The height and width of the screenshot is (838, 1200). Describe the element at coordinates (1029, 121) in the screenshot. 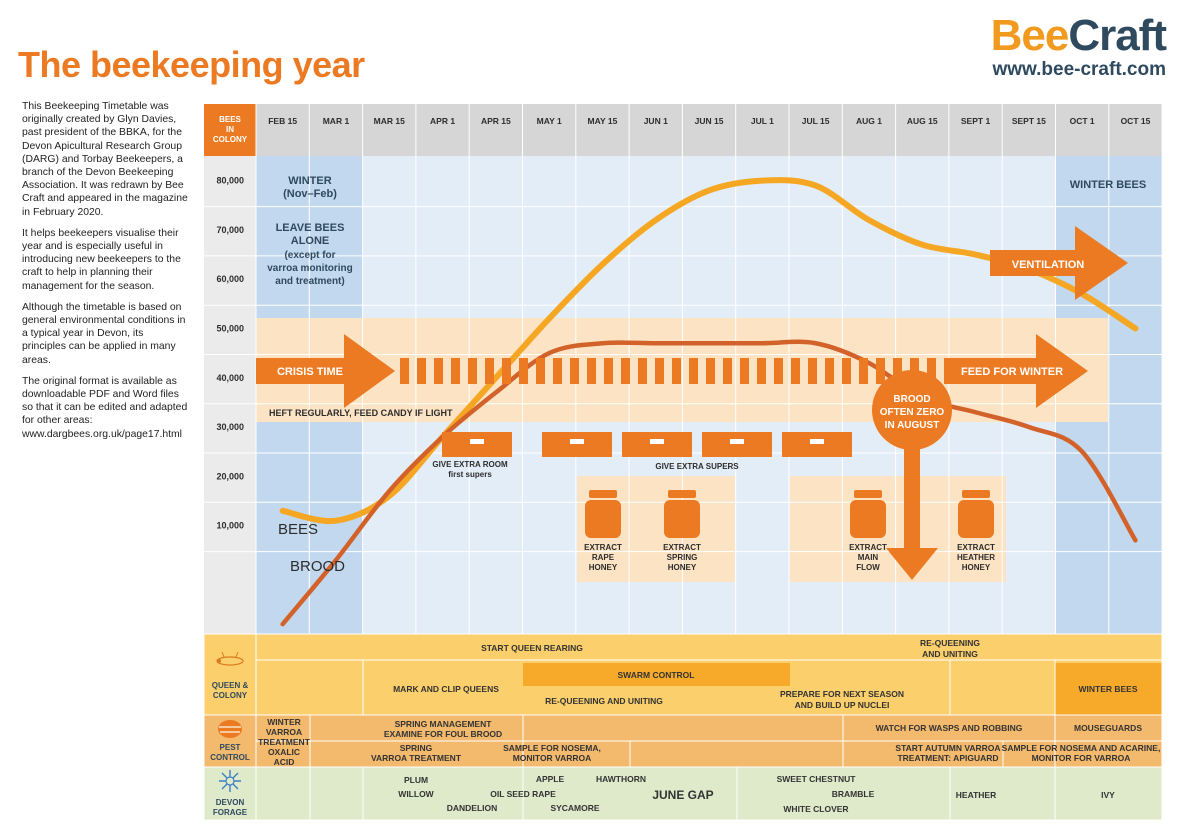

I see `month-tick-label: SEPT 15` at that location.